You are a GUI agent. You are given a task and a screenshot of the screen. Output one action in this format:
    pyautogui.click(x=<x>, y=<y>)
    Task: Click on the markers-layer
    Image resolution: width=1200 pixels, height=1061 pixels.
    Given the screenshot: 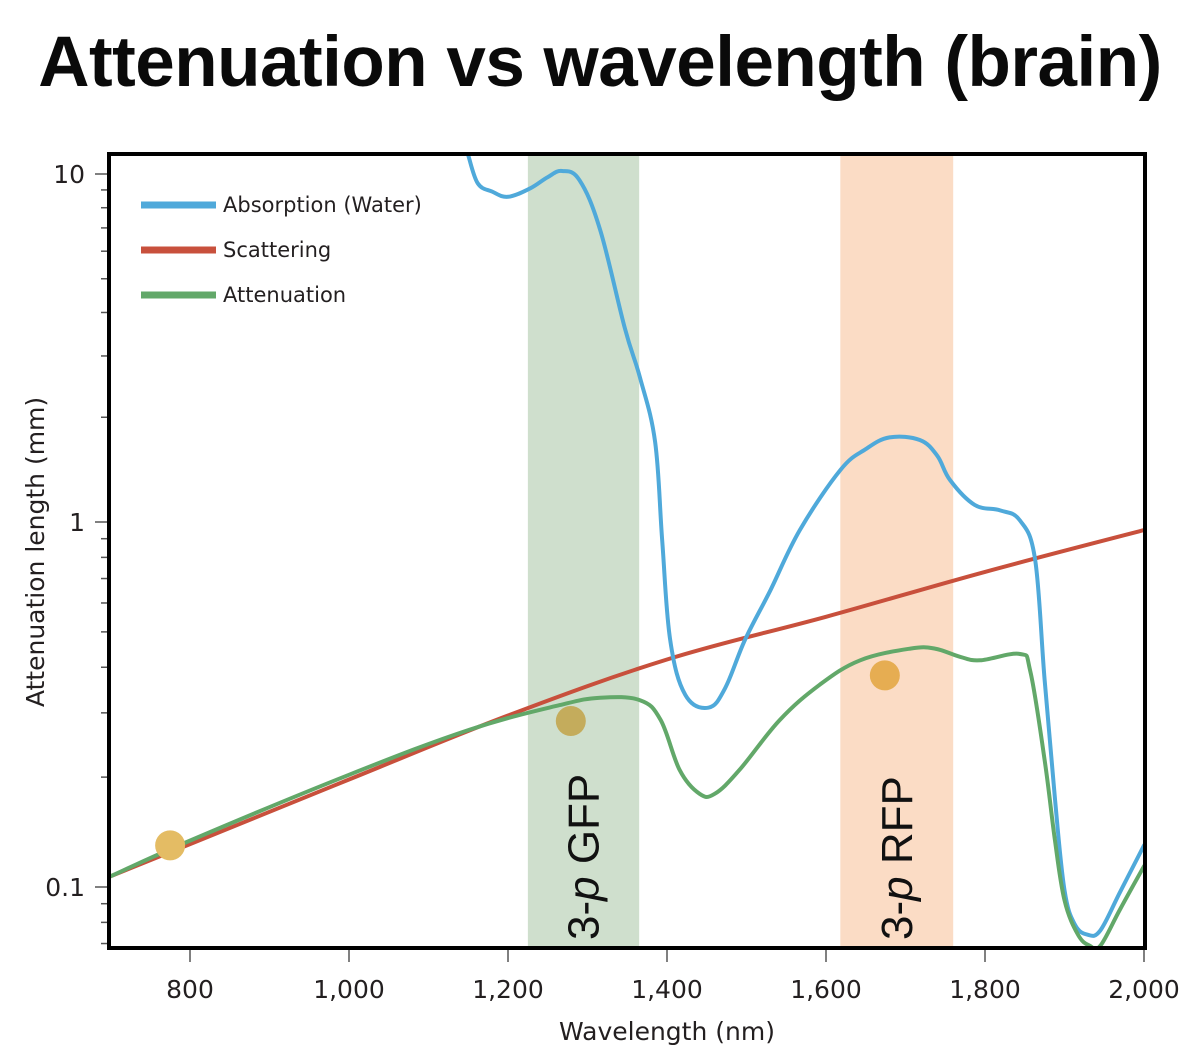 What is the action you would take?
    pyautogui.click(x=527, y=760)
    